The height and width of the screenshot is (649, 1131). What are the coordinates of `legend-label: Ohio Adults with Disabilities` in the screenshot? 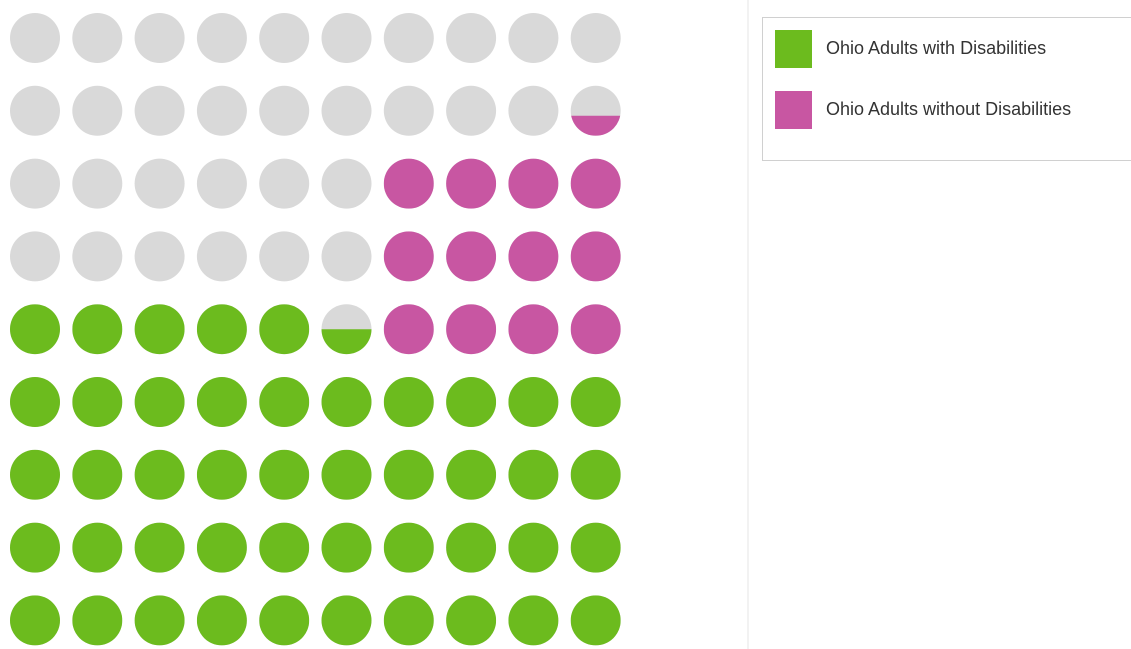 It's located at (936, 48).